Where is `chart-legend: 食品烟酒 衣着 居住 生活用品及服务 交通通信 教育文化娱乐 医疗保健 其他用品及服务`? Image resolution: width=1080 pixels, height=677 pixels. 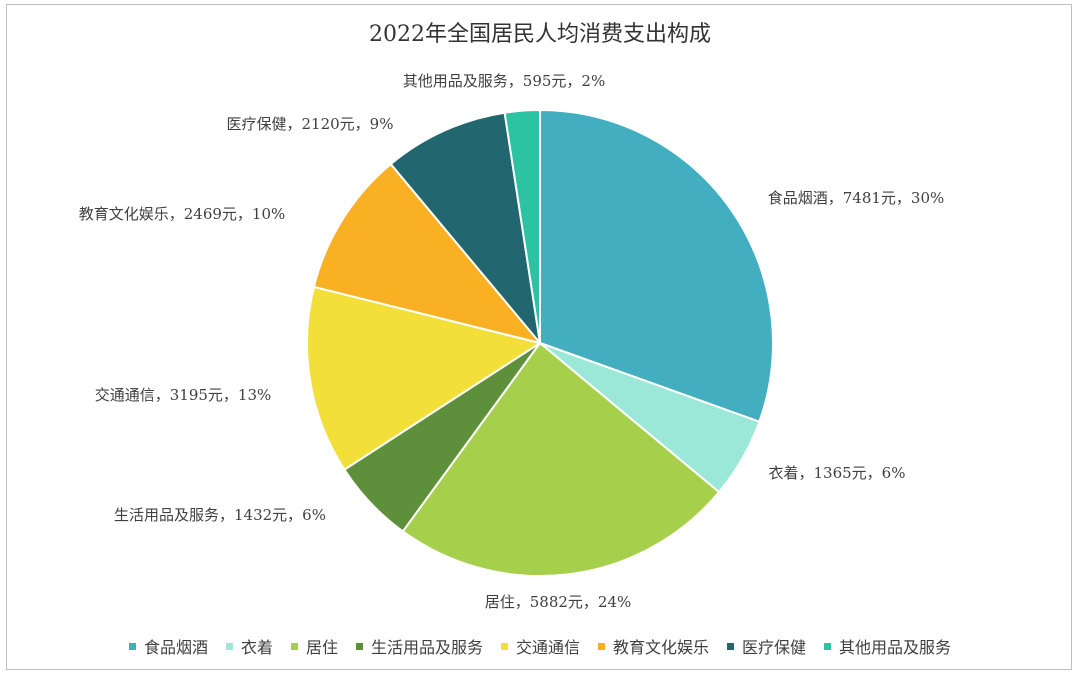 chart-legend: 食品烟酒 衣着 居住 生活用品及服务 交通通信 教育文化娱乐 医疗保健 其他用品及服务 is located at coordinates (540, 646).